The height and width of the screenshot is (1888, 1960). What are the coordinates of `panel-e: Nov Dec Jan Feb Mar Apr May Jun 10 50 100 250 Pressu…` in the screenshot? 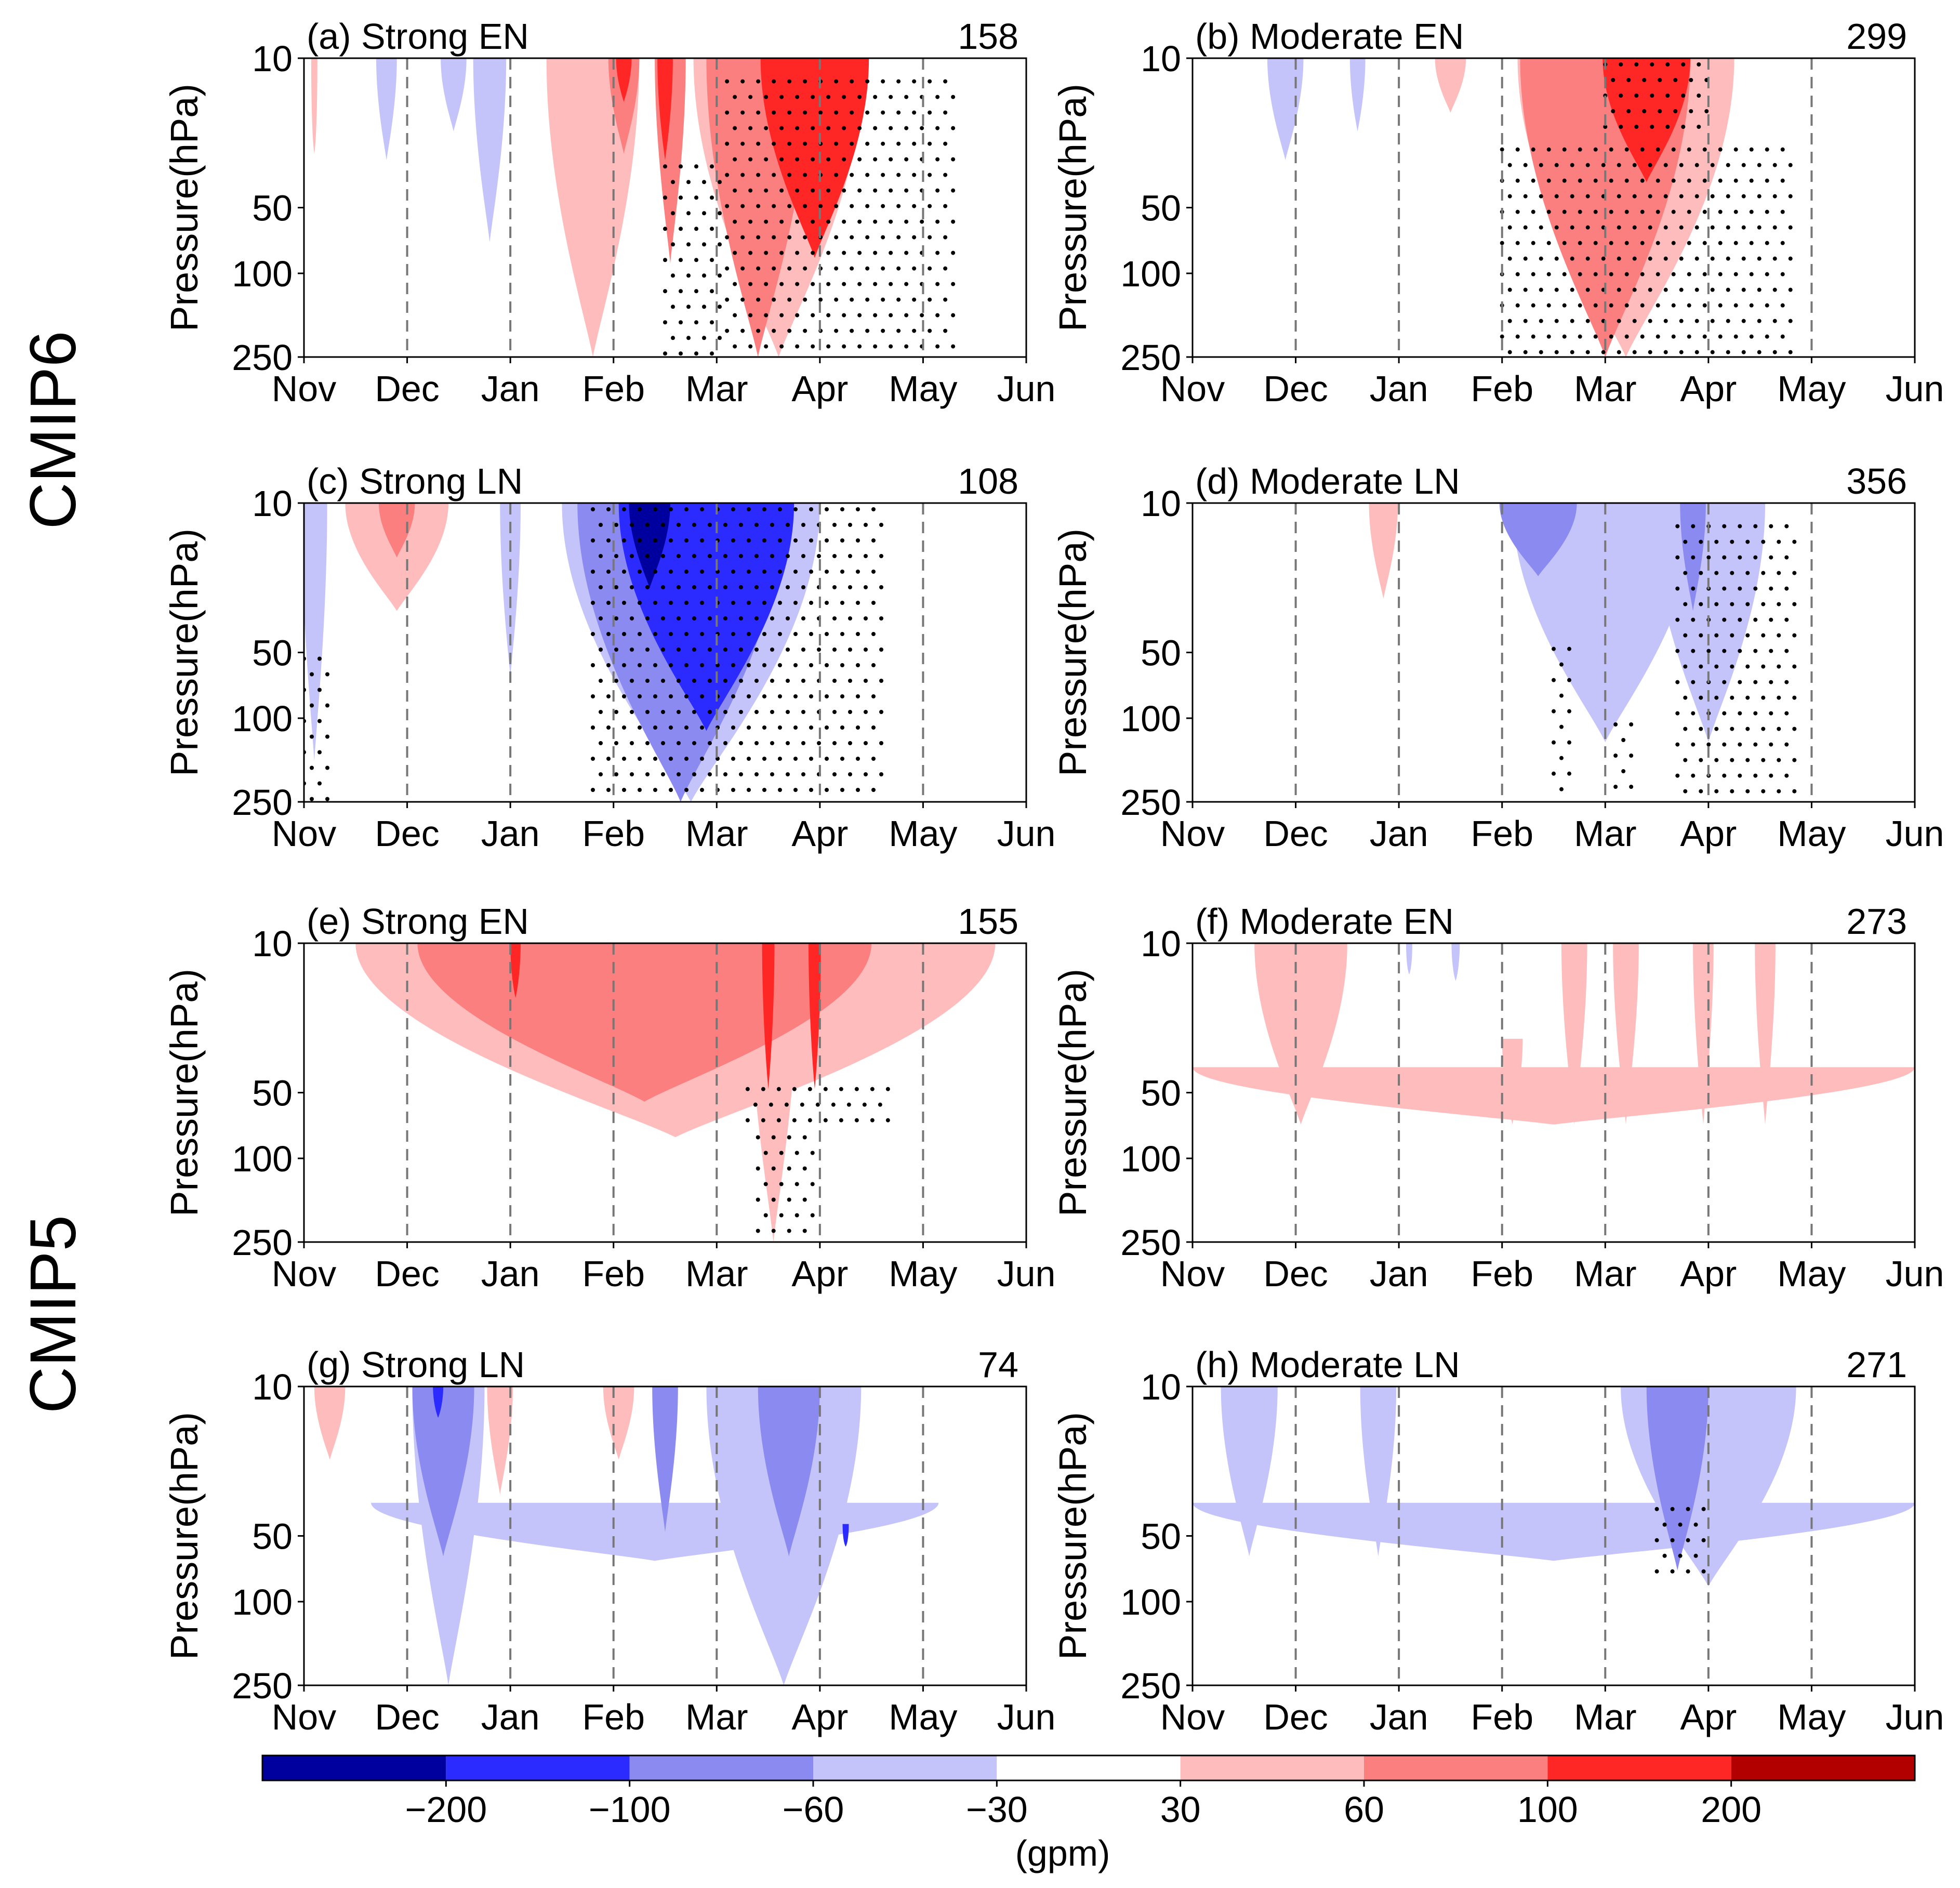 It's located at (609, 1097).